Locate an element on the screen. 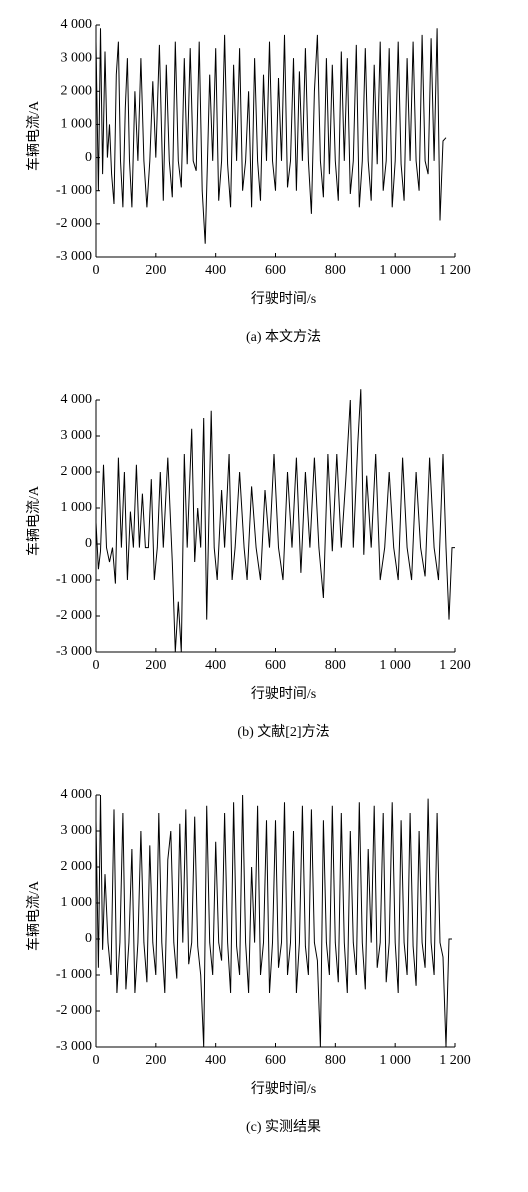 This screenshot has width=528, height=1192. caption: (c) 实测结果 is located at coordinates (283, 1127).